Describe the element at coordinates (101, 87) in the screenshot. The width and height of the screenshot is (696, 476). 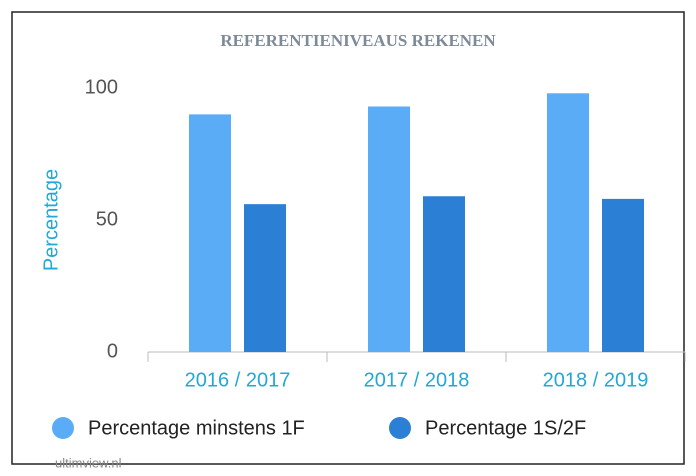
I see `y-tick-label: 100` at that location.